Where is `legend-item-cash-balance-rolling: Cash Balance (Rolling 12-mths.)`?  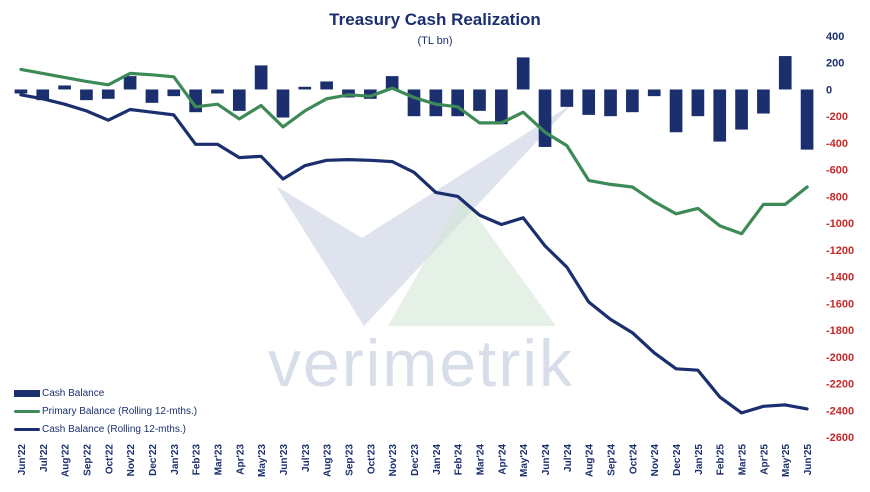
legend-item-cash-balance-rolling: Cash Balance (Rolling 12-mths.) is located at coordinates (105, 429).